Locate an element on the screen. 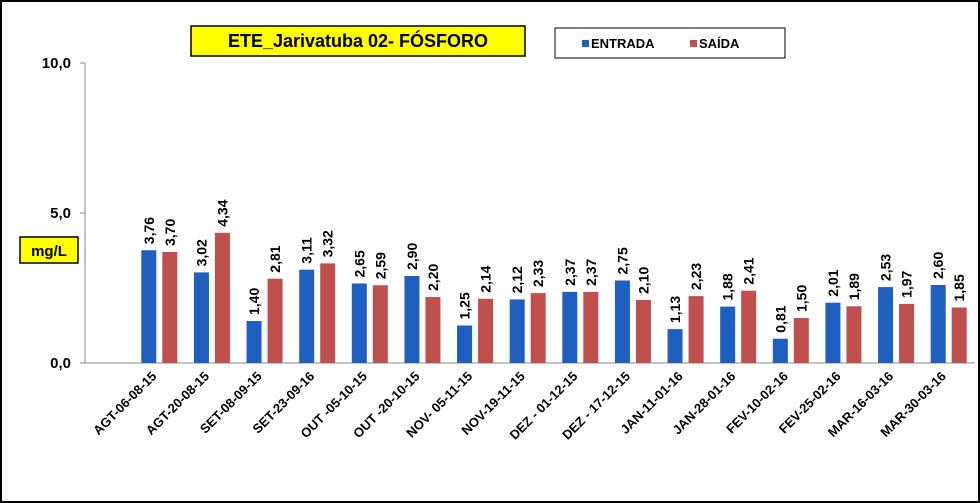 This screenshot has width=980, height=503. y-axis-label: mg/L is located at coordinates (49, 251).